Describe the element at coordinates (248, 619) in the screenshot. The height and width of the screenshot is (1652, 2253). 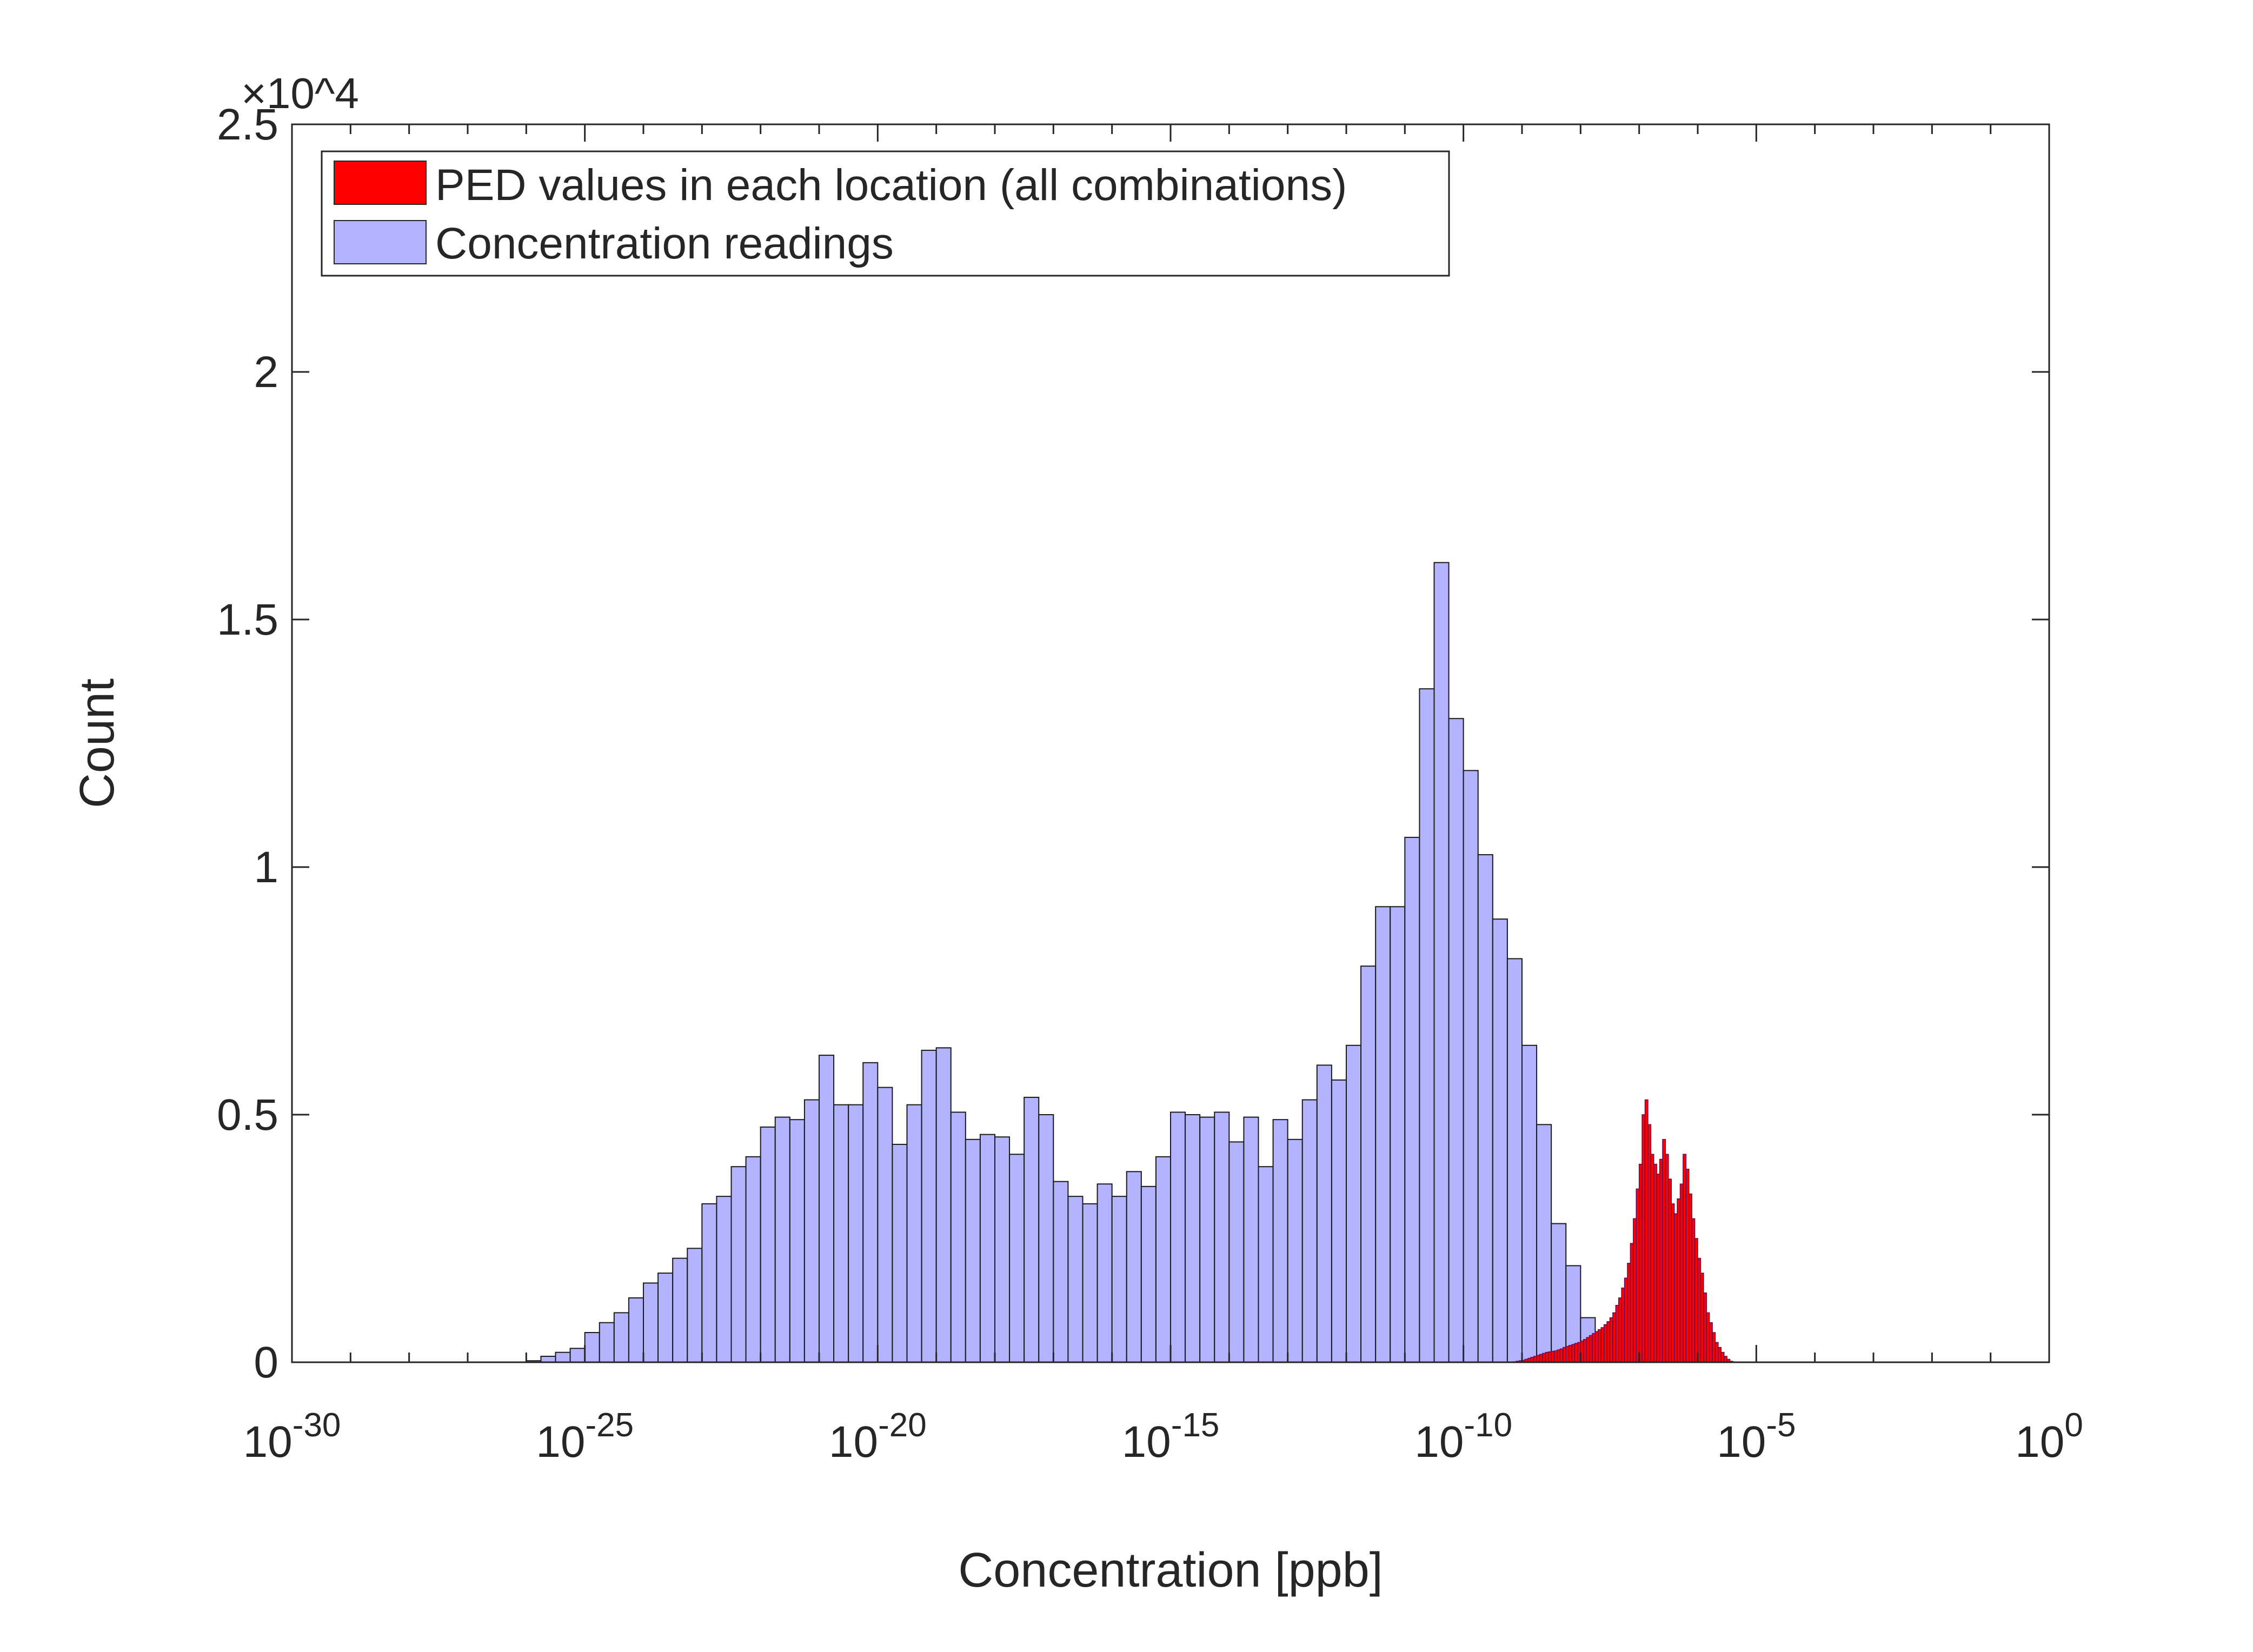
I see `y-tick-label: 1.5` at that location.